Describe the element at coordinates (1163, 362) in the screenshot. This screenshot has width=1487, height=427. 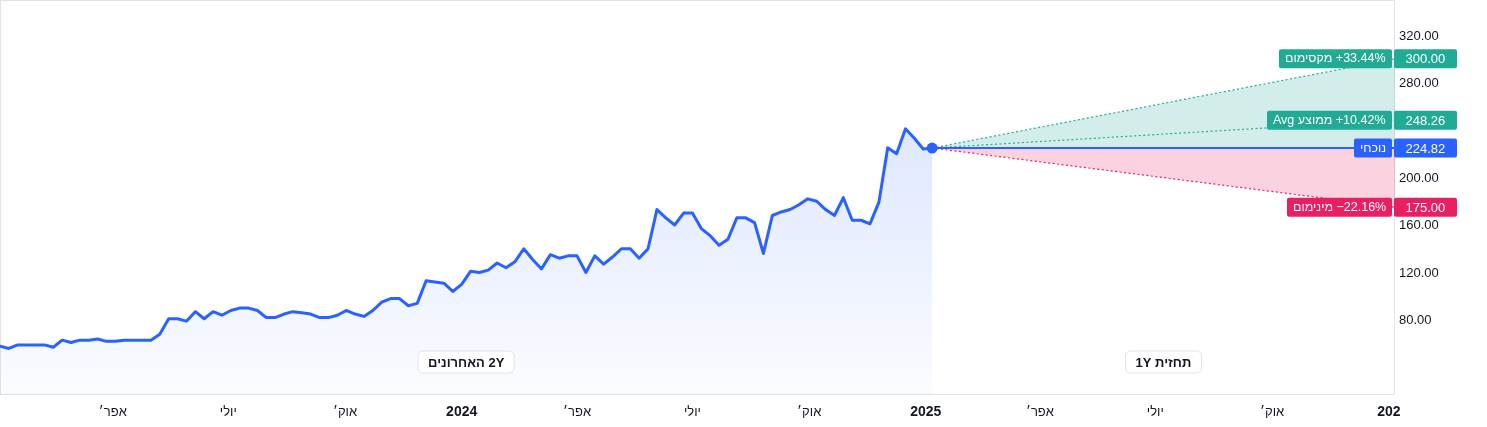
I see `annotation: תחזית 1Y` at that location.